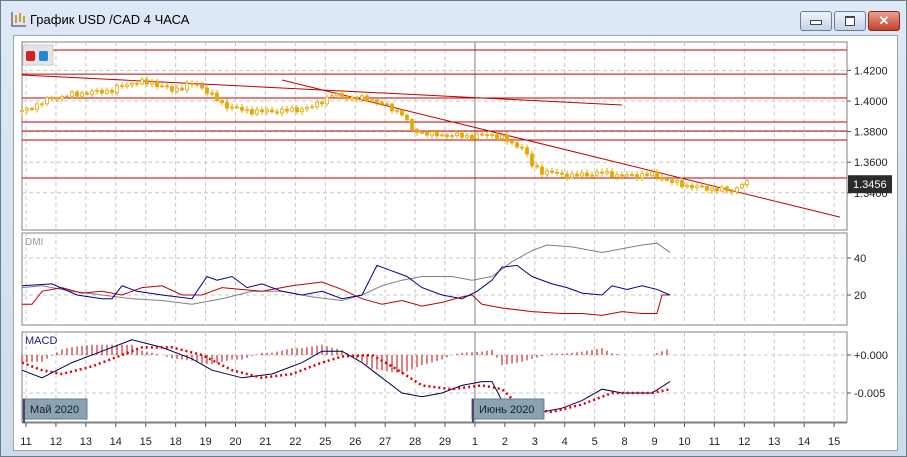  I want to click on current-price-label: 1.3456, so click(870, 185).